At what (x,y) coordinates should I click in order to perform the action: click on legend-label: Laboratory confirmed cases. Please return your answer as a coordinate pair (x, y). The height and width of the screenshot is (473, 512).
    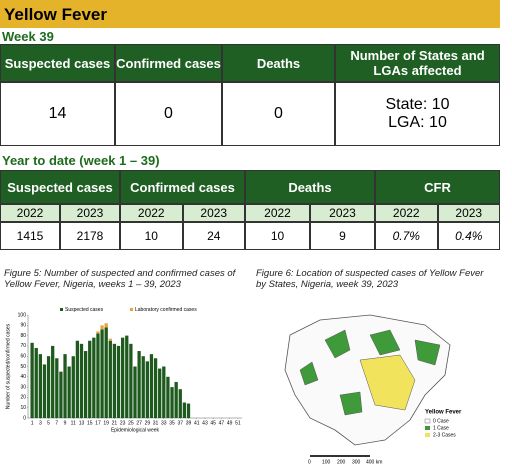
    Looking at the image, I should click on (166, 310).